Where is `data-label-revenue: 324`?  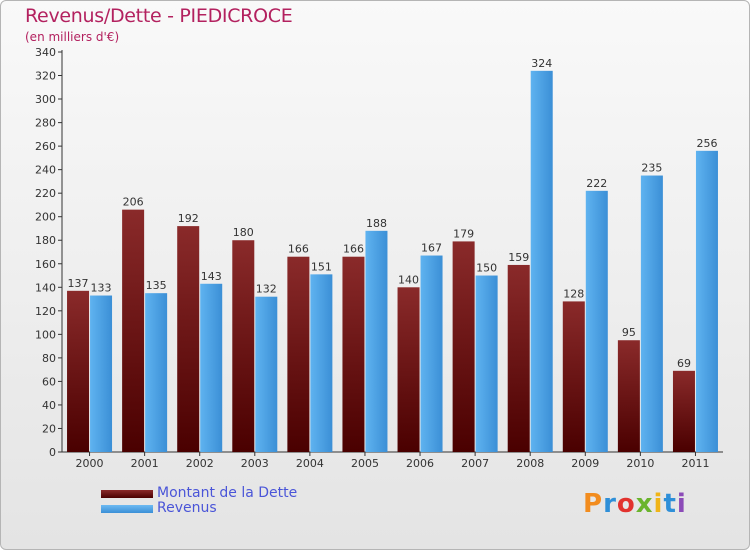 data-label-revenue: 324 is located at coordinates (541, 63).